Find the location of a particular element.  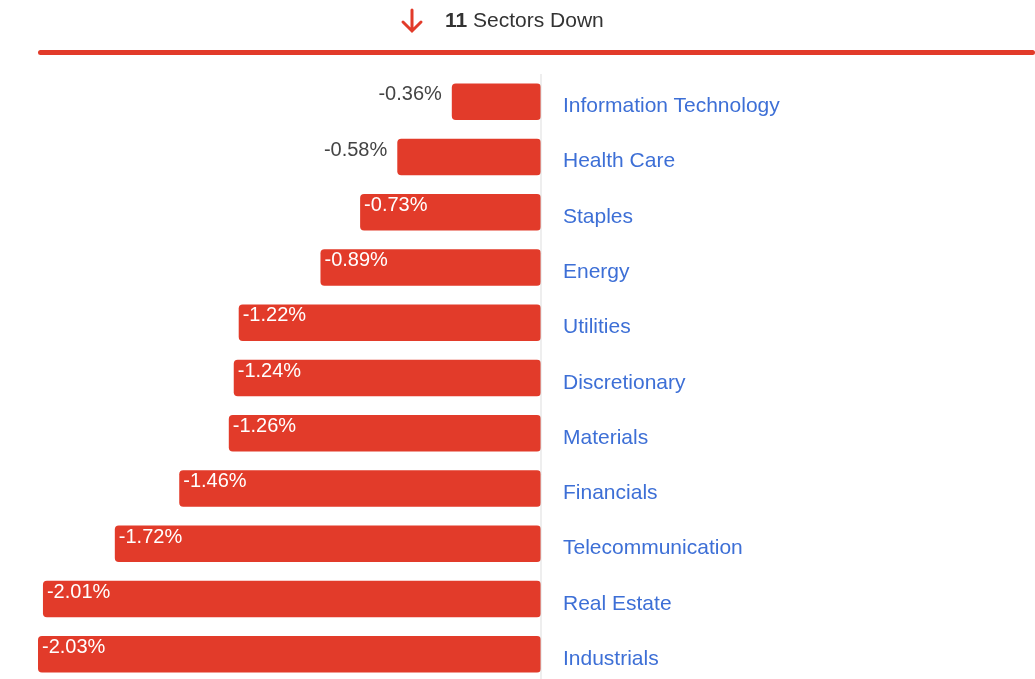

data-label: -0.36% is located at coordinates (410, 93).